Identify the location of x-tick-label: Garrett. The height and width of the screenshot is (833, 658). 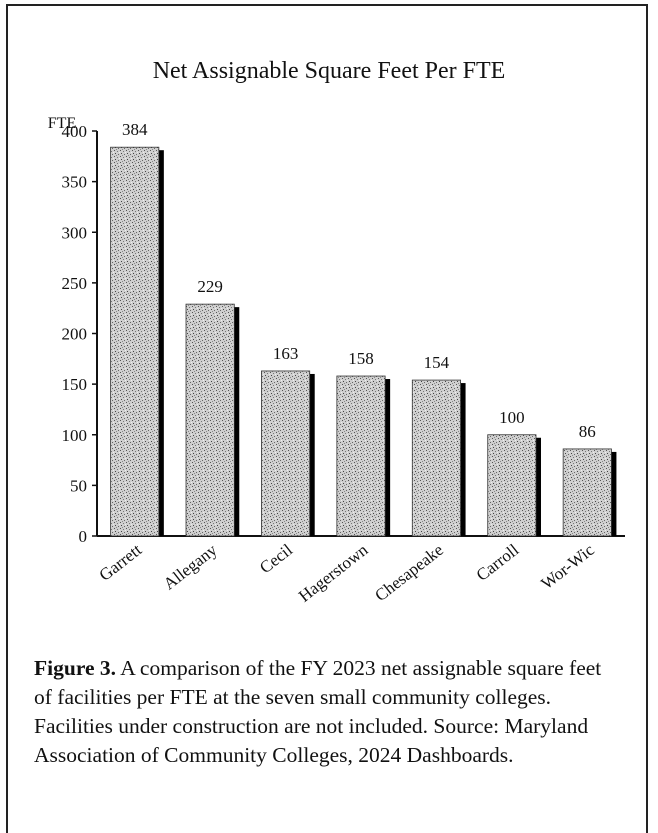
(121, 562).